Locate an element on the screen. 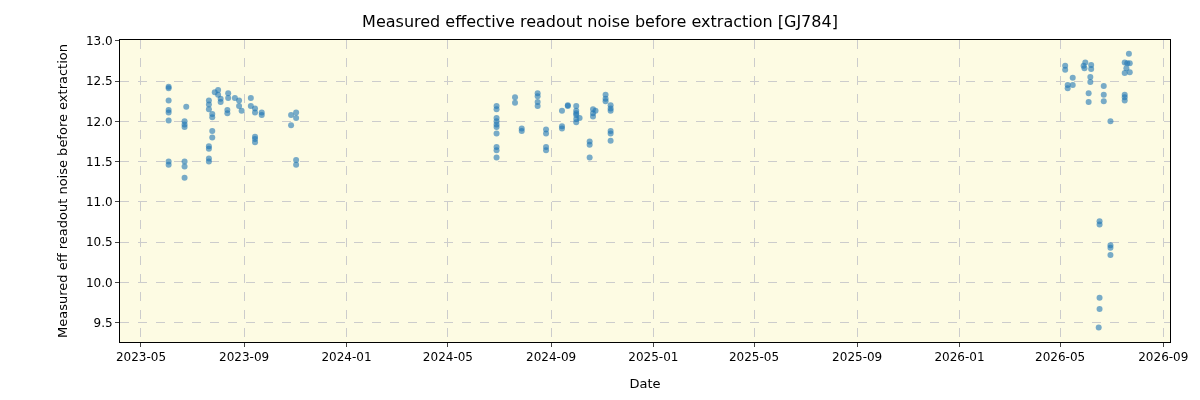 The height and width of the screenshot is (400, 1200). y-tick-label: 11.0 is located at coordinates (99, 202).